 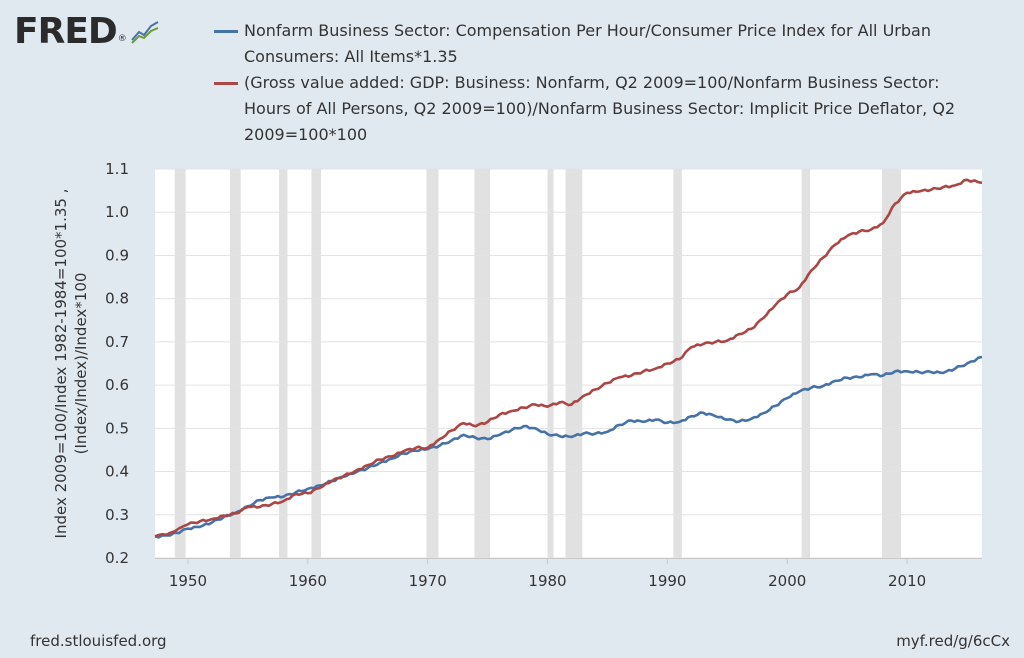 I want to click on x-tick-label: 1980, so click(x=547, y=581).